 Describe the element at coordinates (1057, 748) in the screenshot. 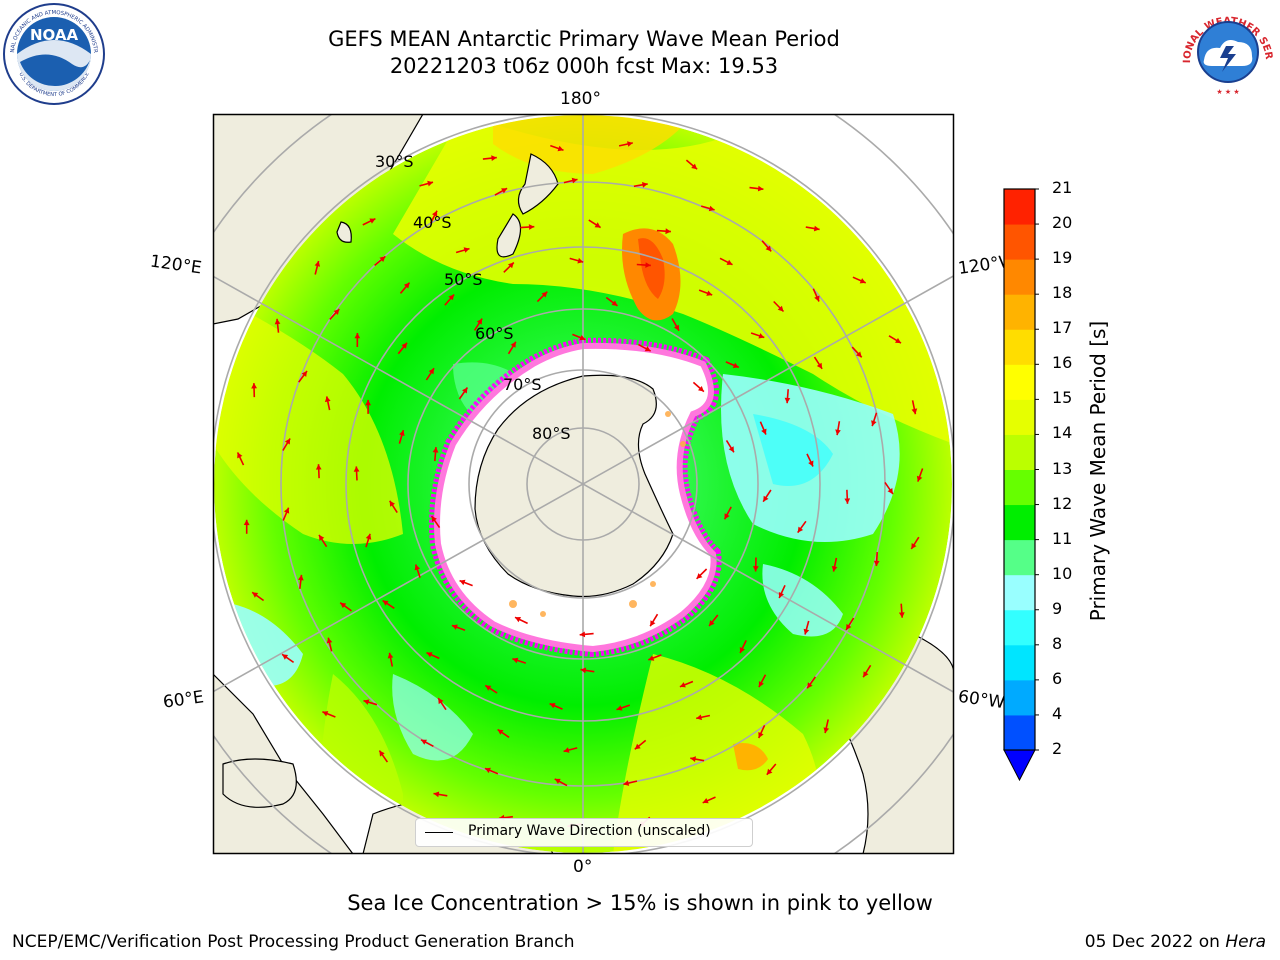

I see `colorbar-tick-label: 2` at that location.